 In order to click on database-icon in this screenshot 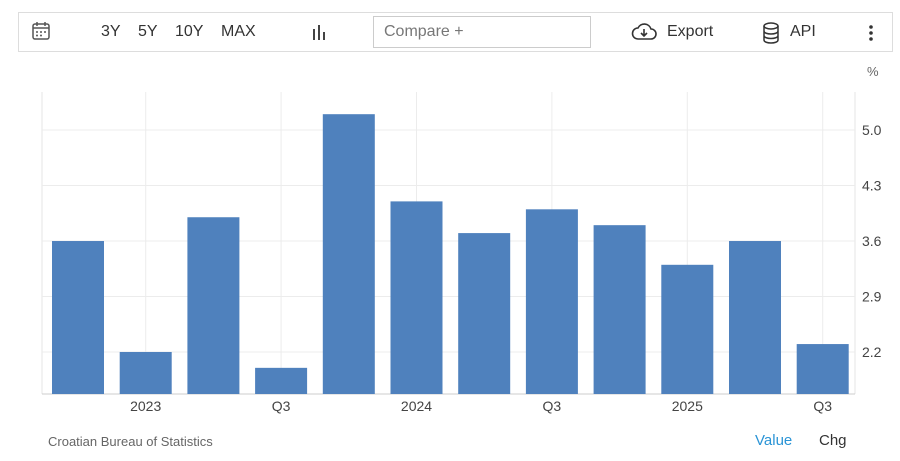, I will do `click(771, 33)`.